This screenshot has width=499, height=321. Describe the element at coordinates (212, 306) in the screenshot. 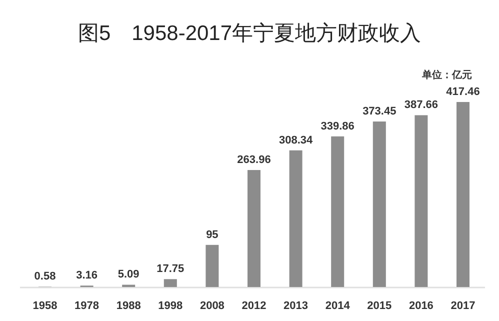

I see `x-tick-label: 2008` at that location.